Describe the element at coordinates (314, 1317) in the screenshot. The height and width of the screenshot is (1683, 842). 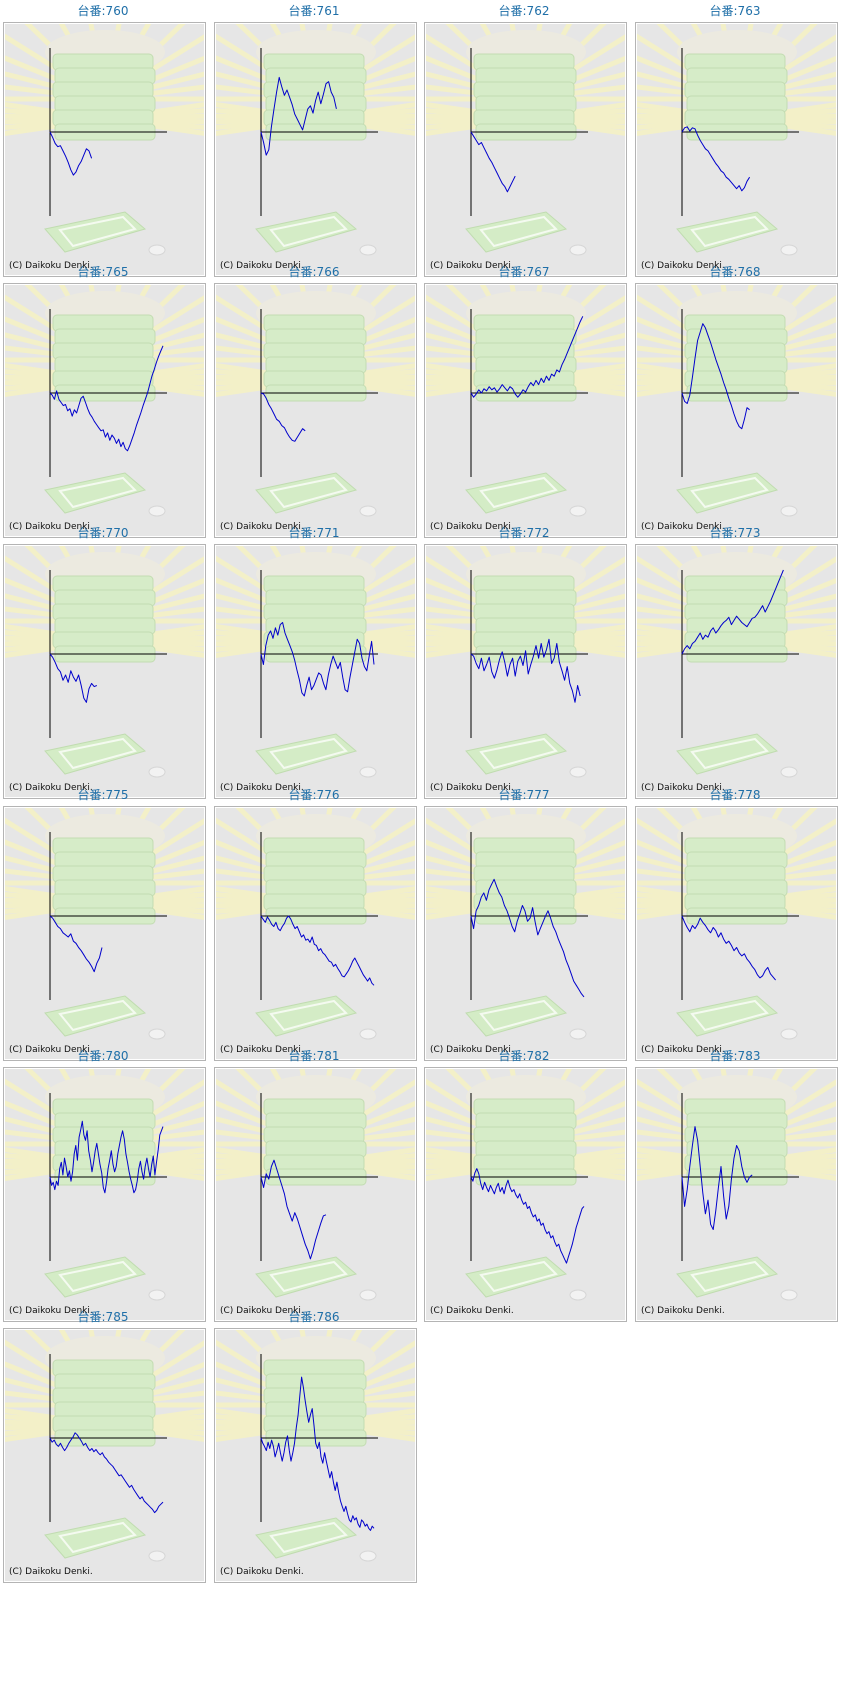
I see `machine-number-link: 台番:786` at that location.